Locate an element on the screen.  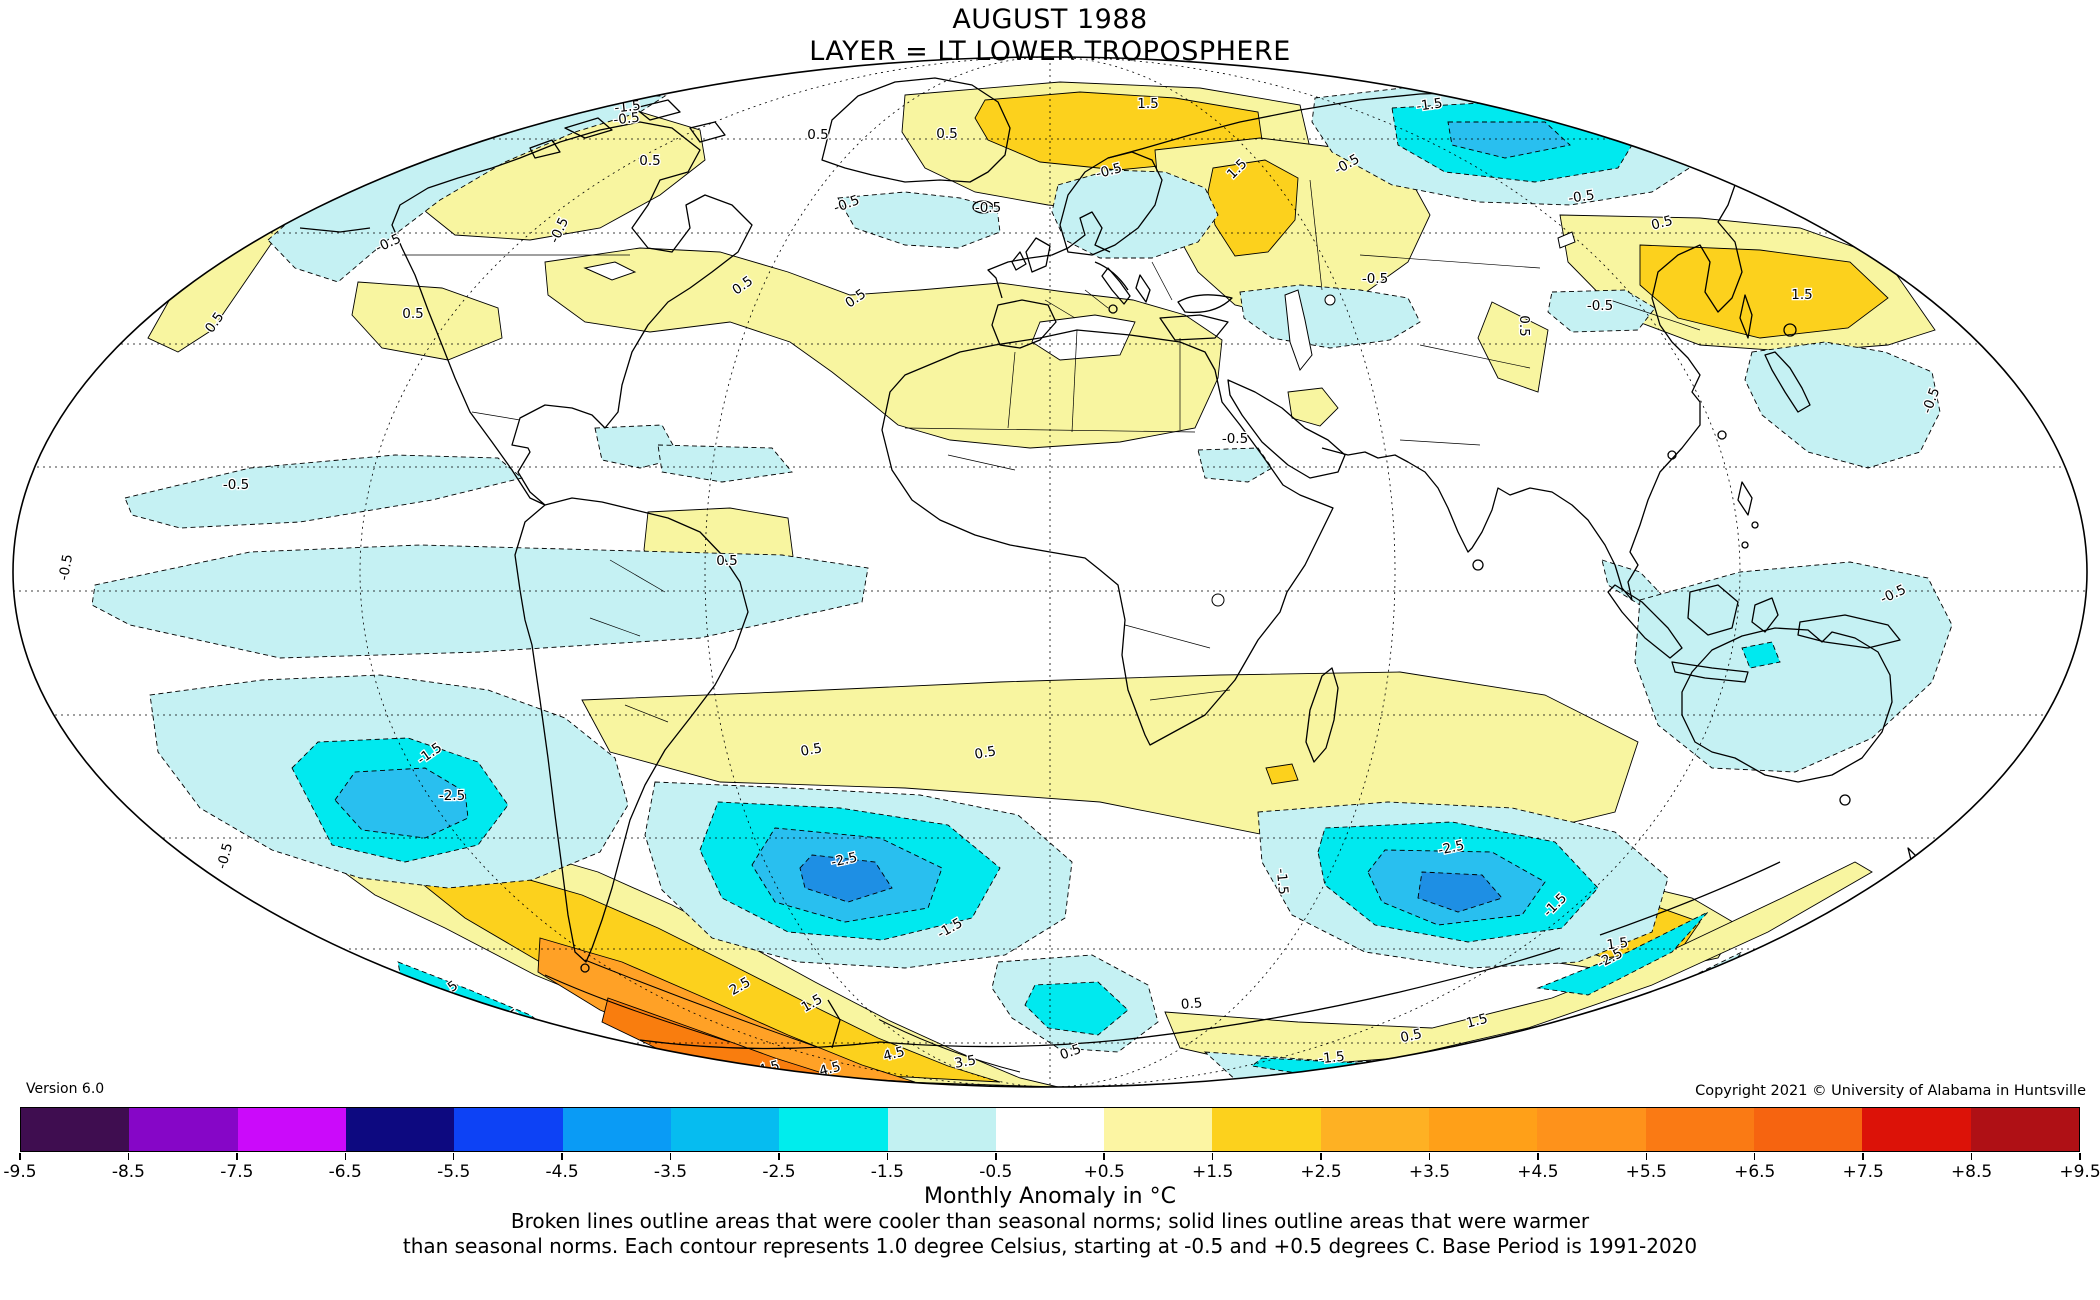
colorbar-tick-label: -7.5 is located at coordinates (237, 1172).